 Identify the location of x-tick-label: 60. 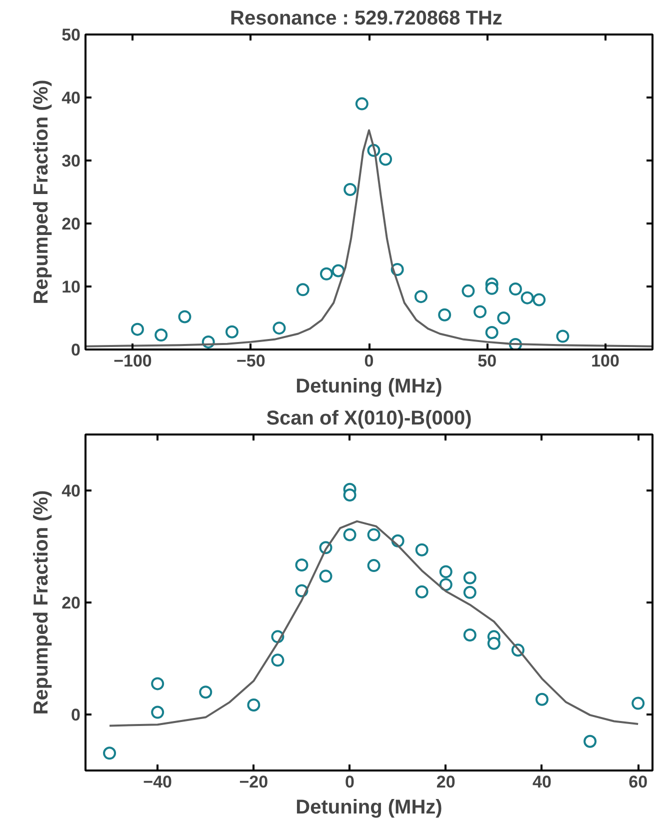
(638, 782).